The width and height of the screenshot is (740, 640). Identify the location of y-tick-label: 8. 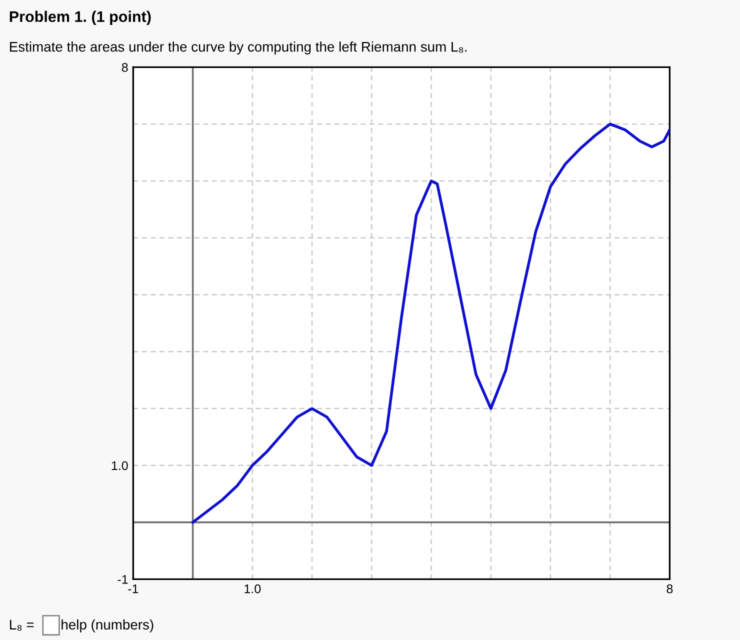
(125, 67).